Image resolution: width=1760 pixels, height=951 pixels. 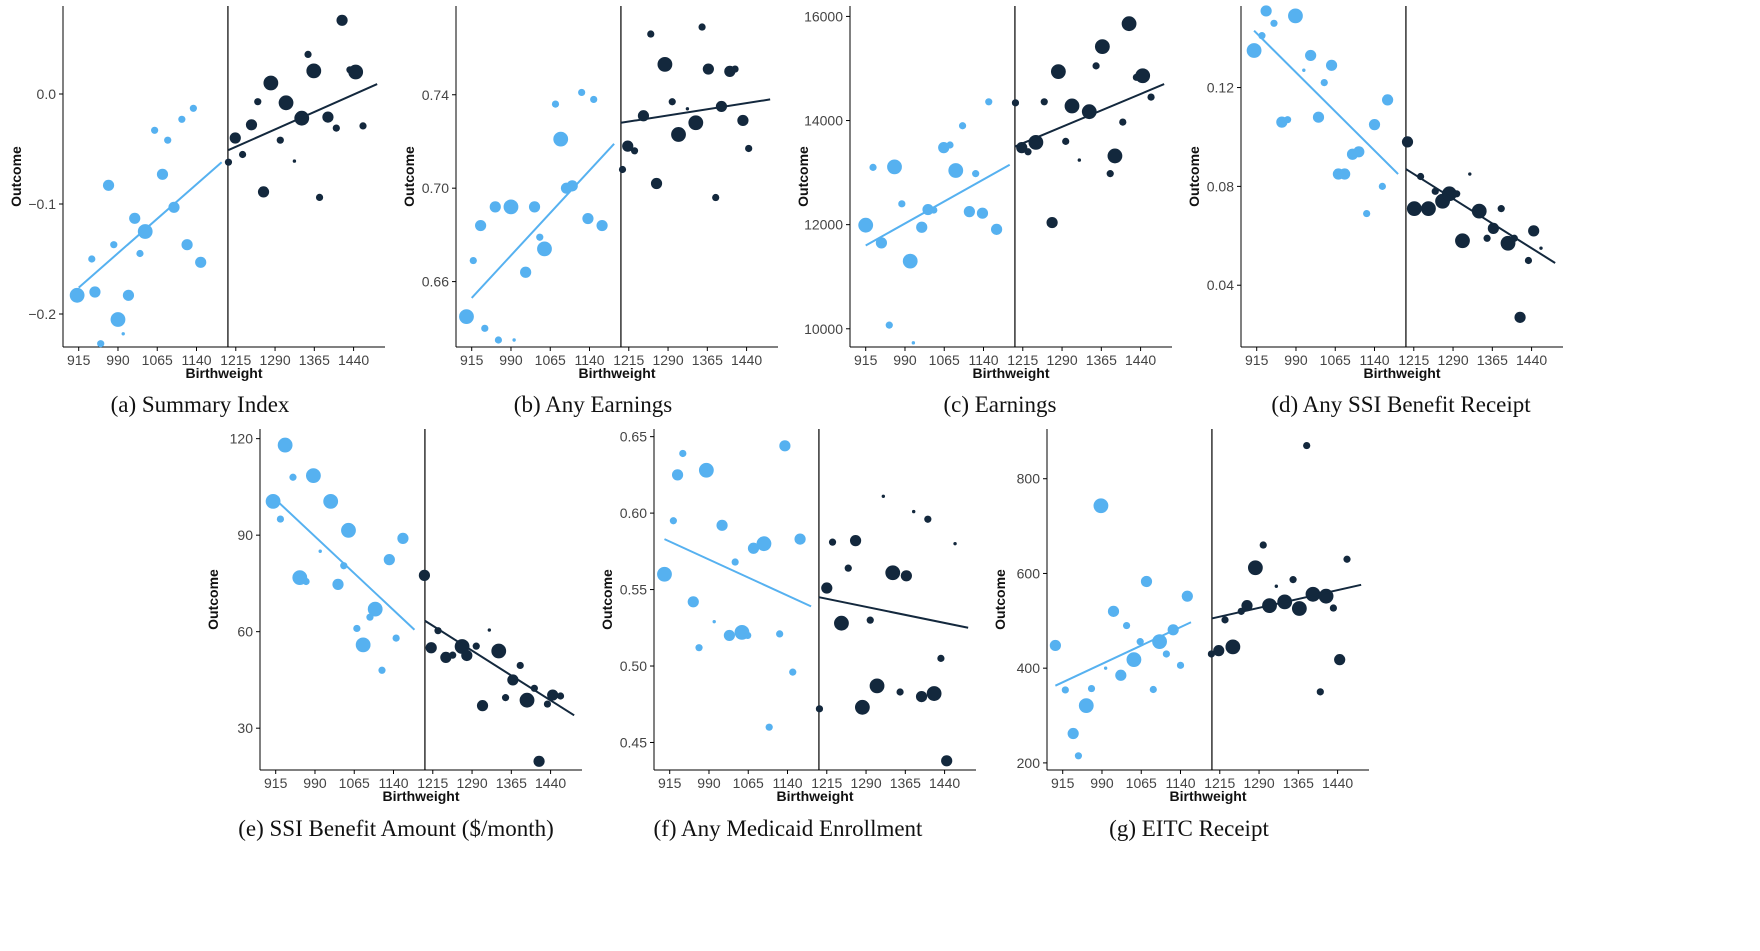 What do you see at coordinates (1029, 668) in the screenshot?
I see `y-tick-label: 400` at bounding box center [1029, 668].